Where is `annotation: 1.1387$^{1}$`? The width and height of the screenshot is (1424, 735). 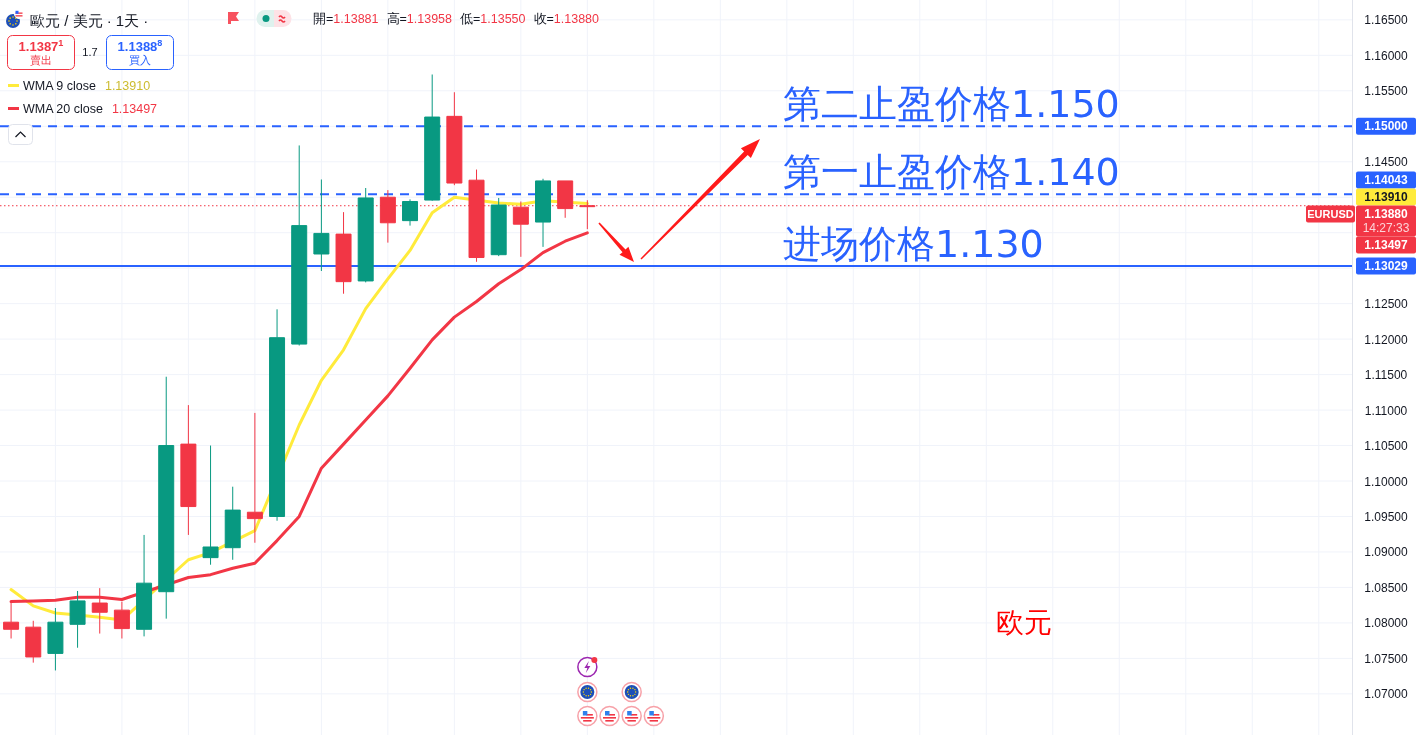 annotation: 1.1387$^{1}$ is located at coordinates (41, 46).